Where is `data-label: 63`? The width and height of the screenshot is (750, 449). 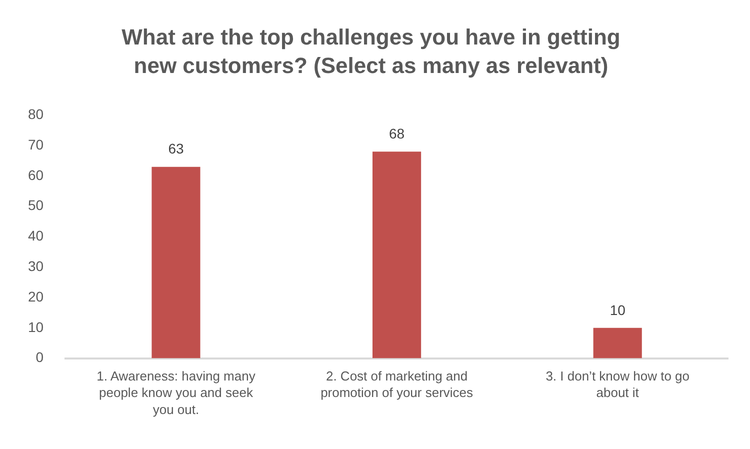 data-label: 63 is located at coordinates (176, 148).